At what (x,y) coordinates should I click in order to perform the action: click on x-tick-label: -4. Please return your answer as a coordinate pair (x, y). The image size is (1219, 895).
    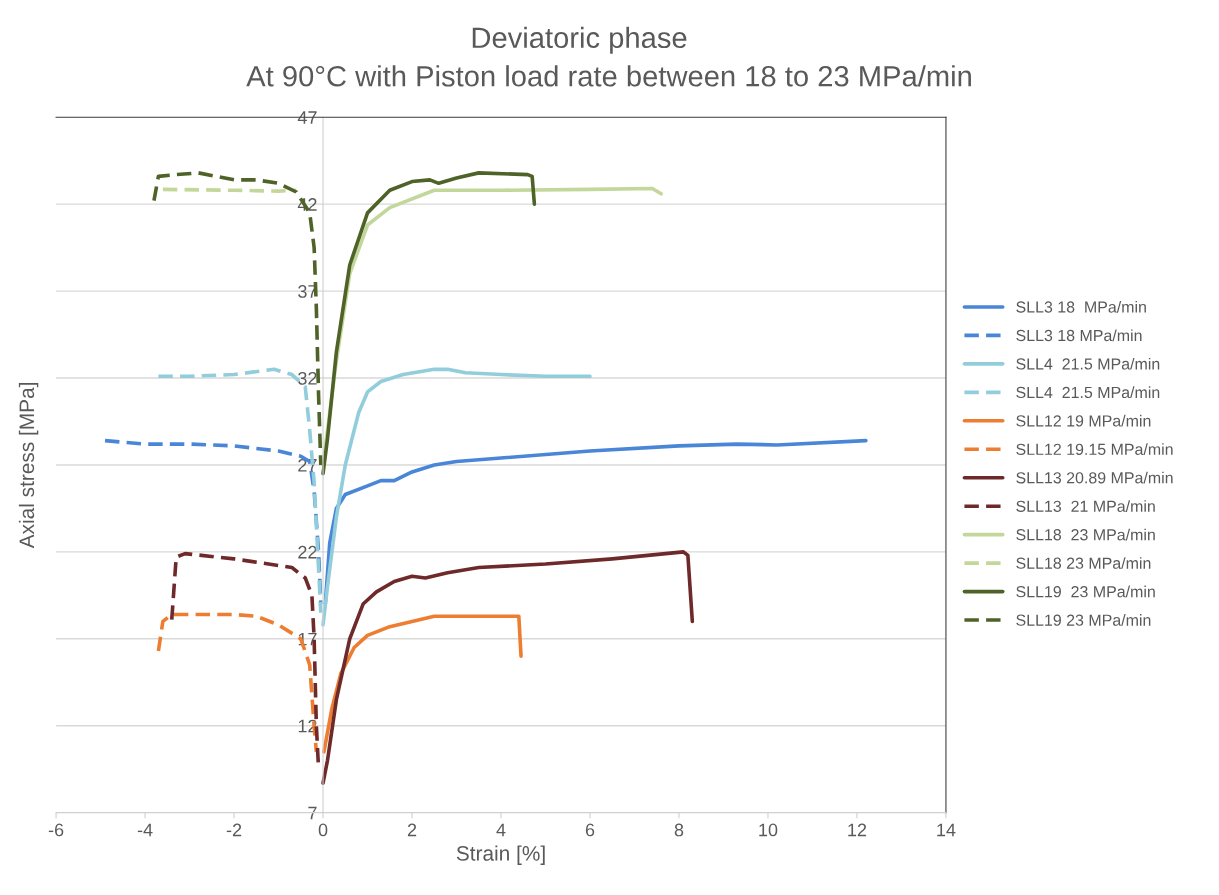
    Looking at the image, I should click on (145, 830).